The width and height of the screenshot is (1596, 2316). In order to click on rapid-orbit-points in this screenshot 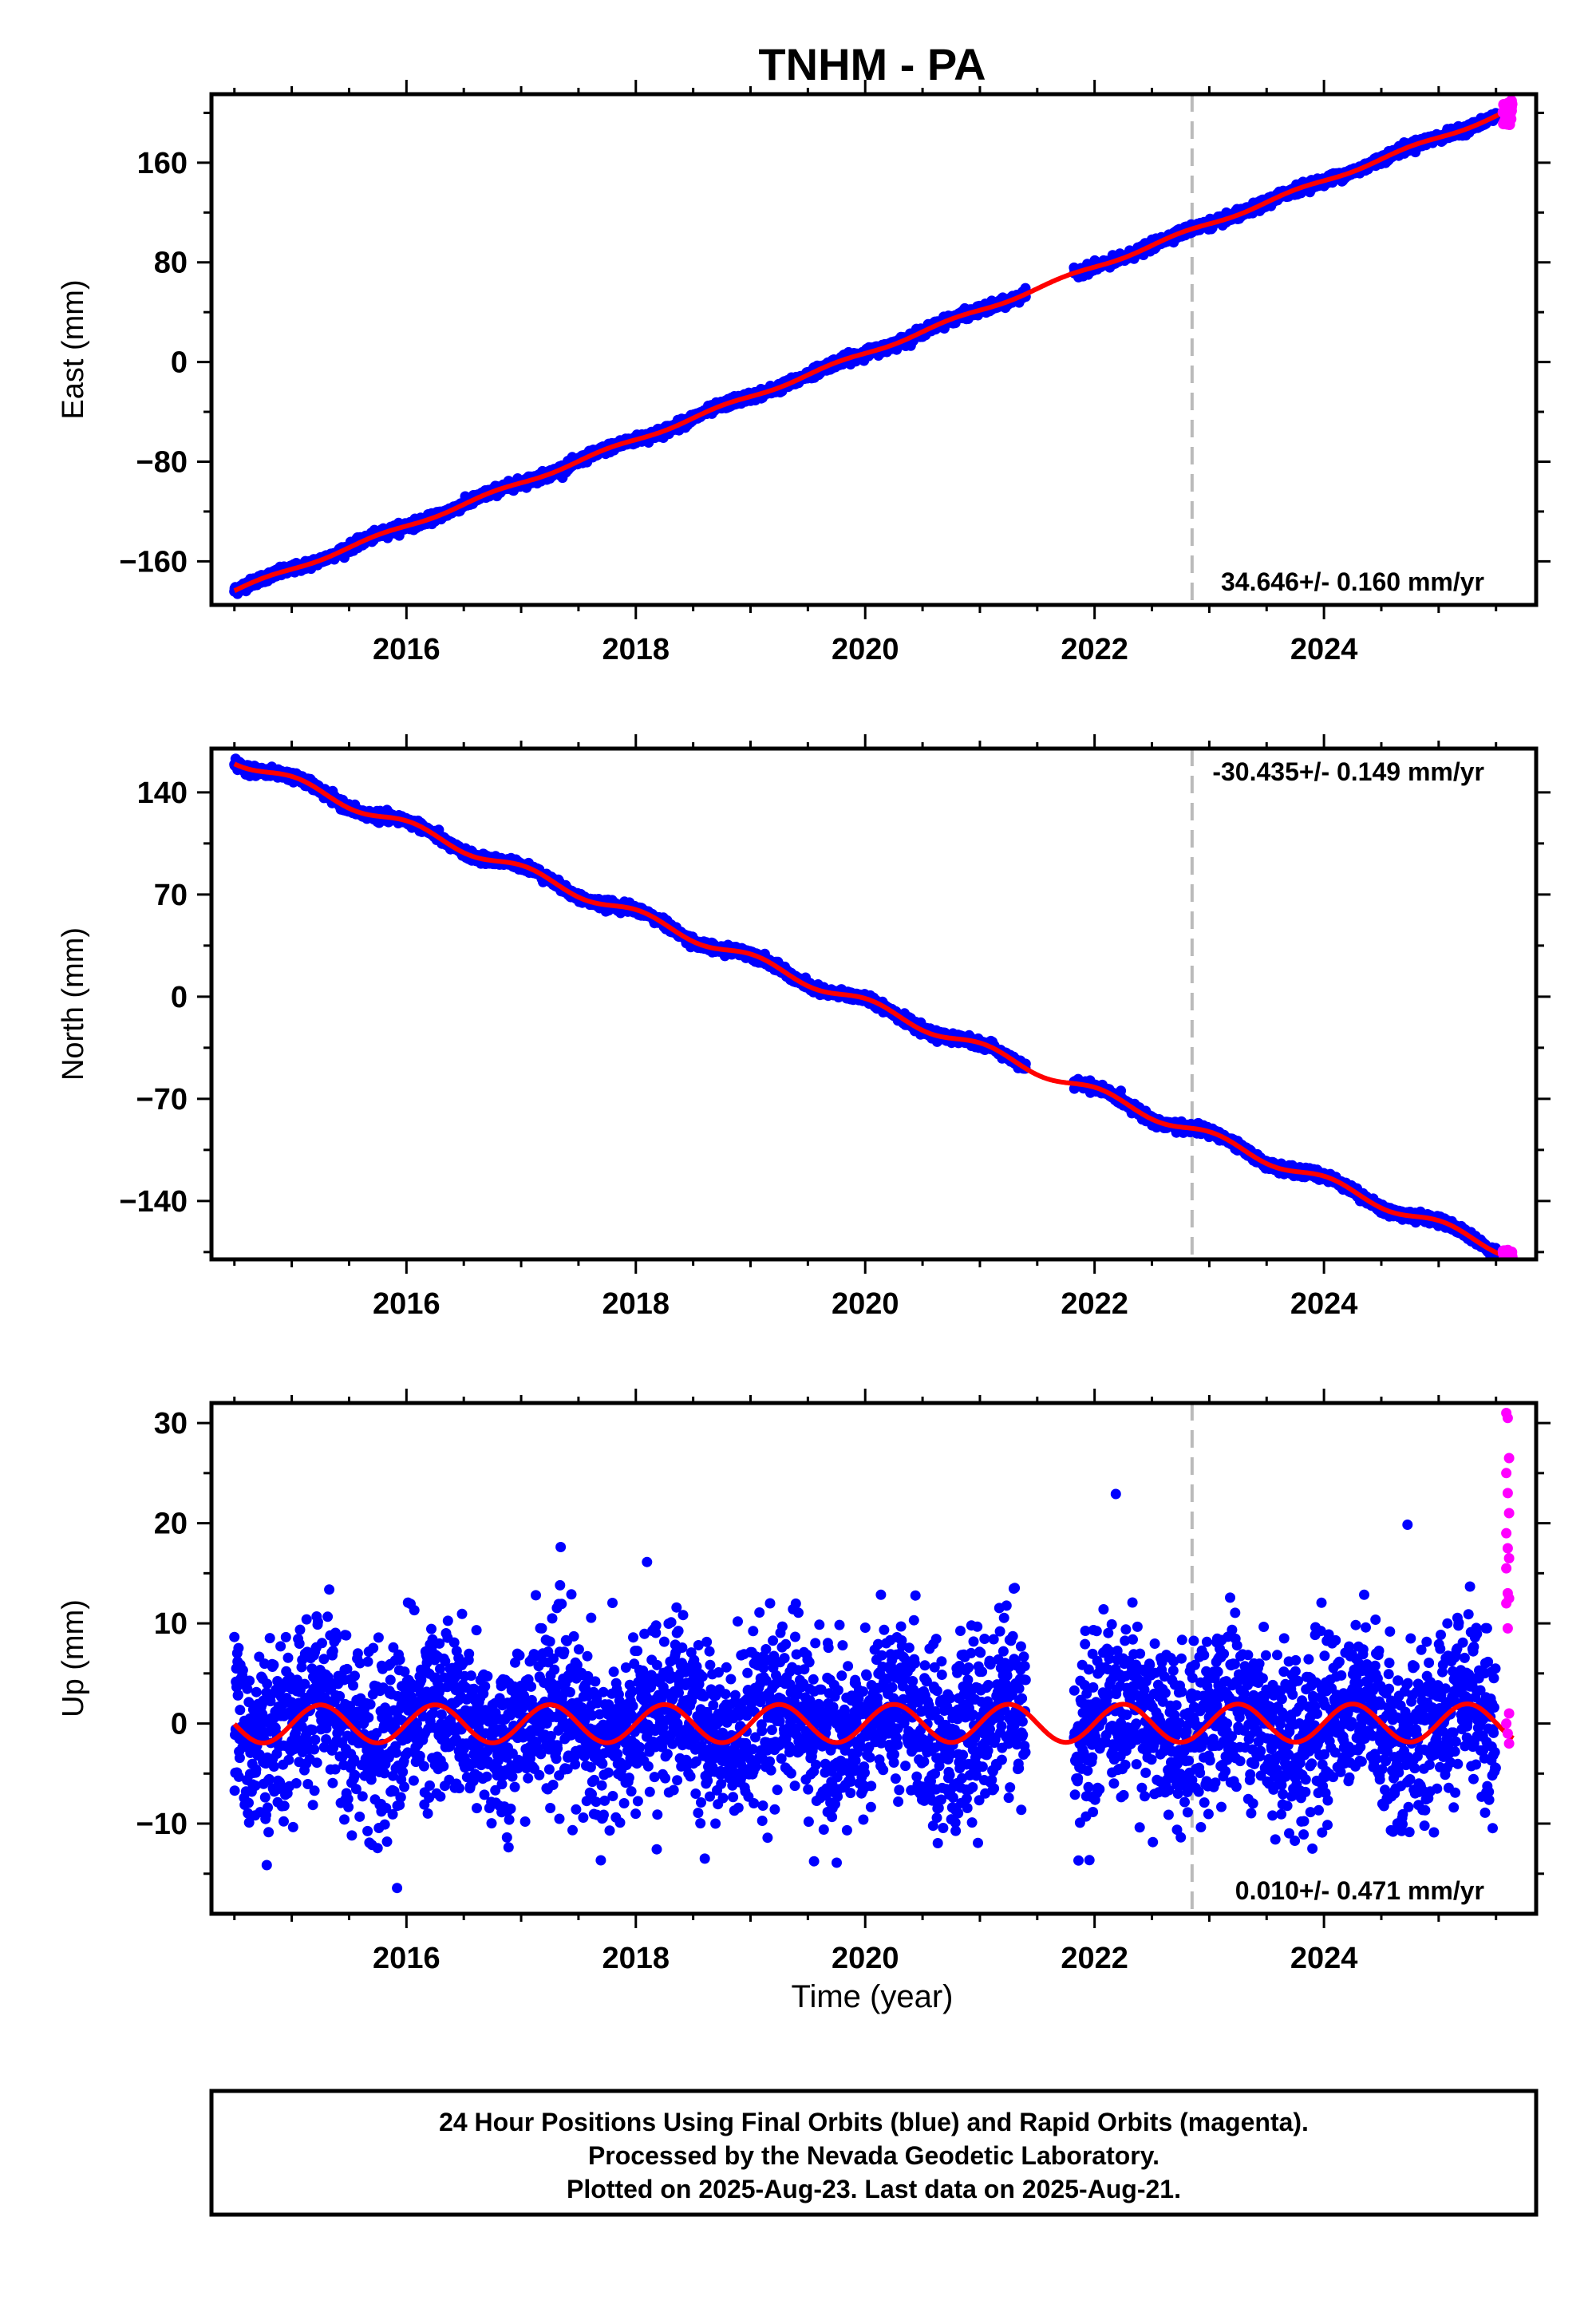, I will do `click(1507, 112)`.